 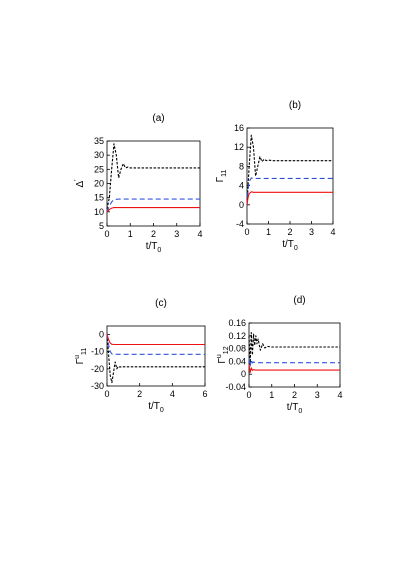 What do you see at coordinates (97, 386) in the screenshot?
I see `y-tick-label: -30` at bounding box center [97, 386].